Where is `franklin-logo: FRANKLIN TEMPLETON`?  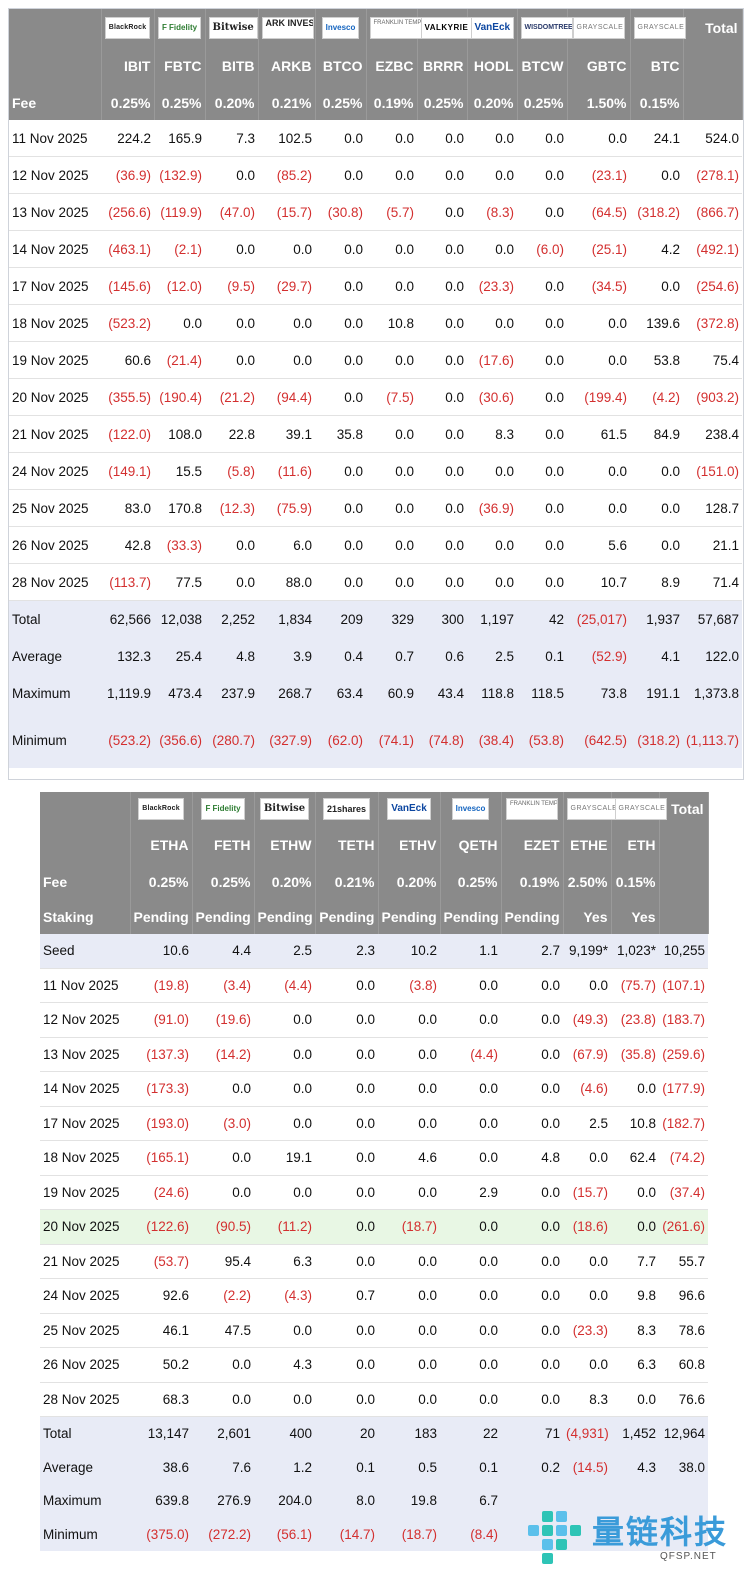 franklin-logo: FRANKLIN TEMPLETON is located at coordinates (532, 809).